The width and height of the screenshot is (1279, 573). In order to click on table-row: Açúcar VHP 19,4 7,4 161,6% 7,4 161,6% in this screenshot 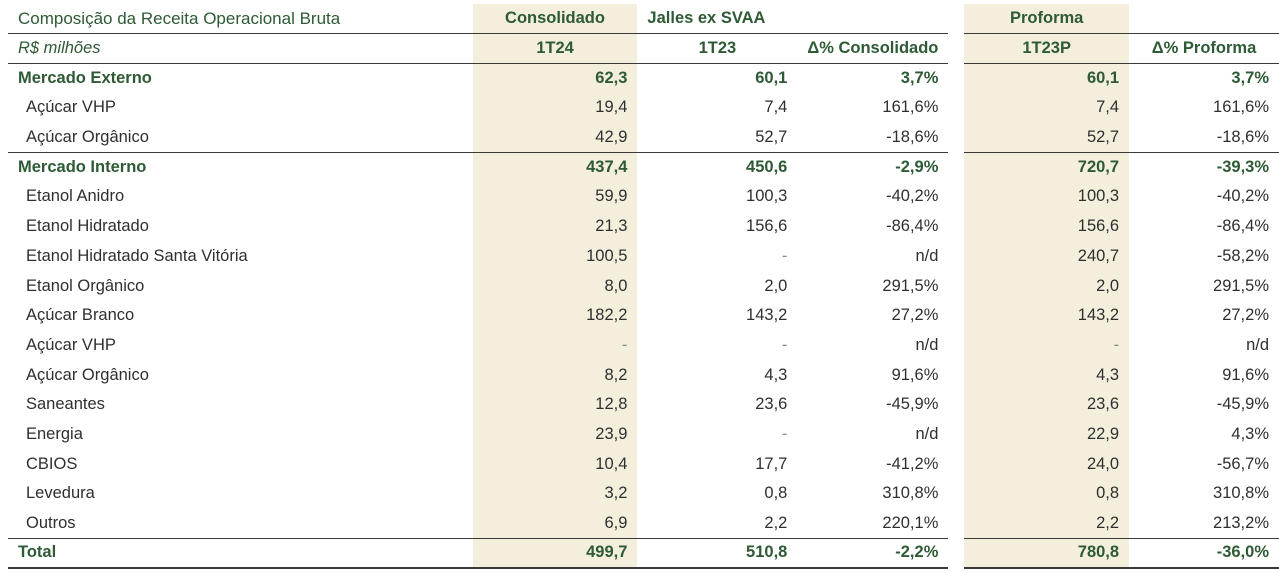, I will do `click(643, 108)`.